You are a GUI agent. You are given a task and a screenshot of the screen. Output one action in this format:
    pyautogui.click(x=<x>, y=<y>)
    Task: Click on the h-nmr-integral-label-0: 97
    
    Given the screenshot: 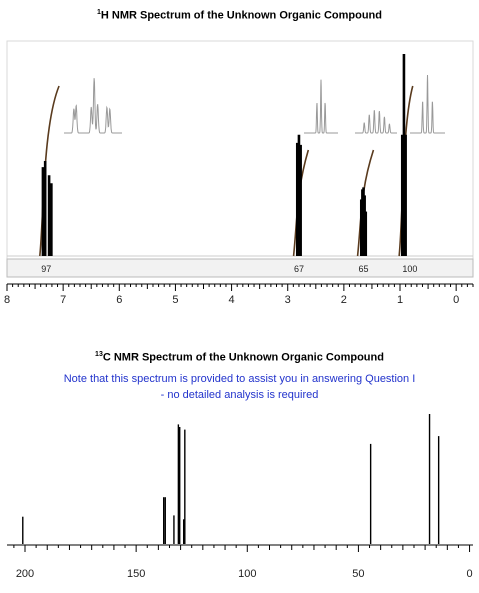 What is the action you would take?
    pyautogui.click(x=46, y=269)
    